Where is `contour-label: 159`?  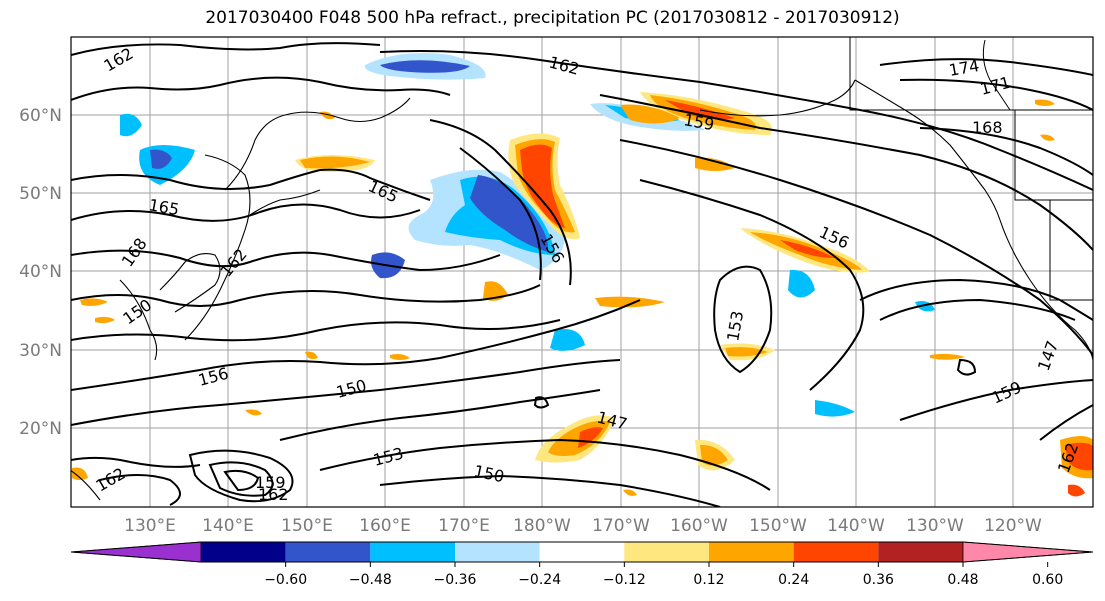
contour-label: 159 is located at coordinates (270, 482).